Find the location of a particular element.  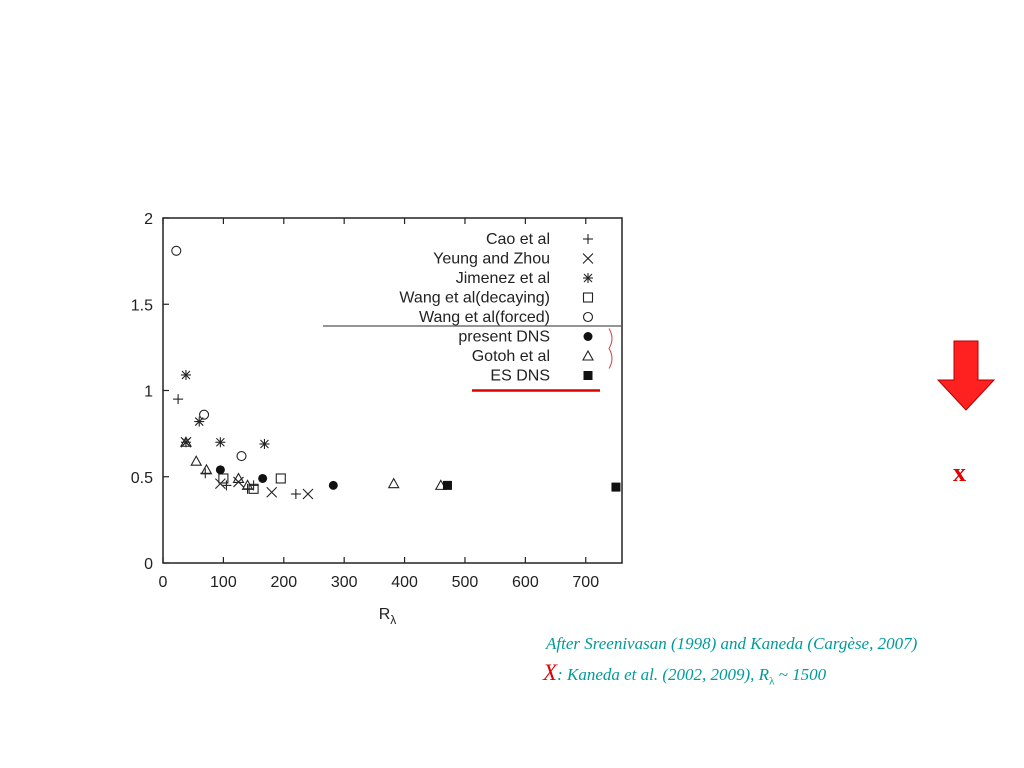

series-present-dns is located at coordinates (276, 477).